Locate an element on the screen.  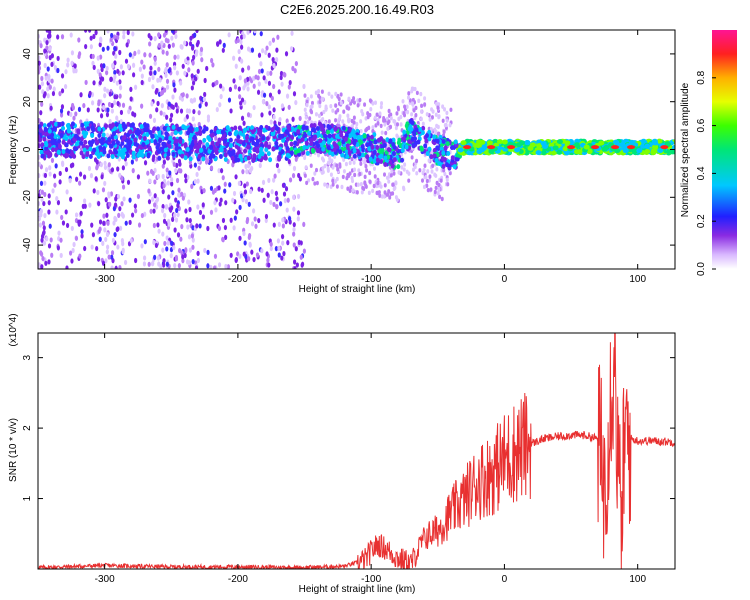
snr-y-tick-label: 2 is located at coordinates (27, 428).